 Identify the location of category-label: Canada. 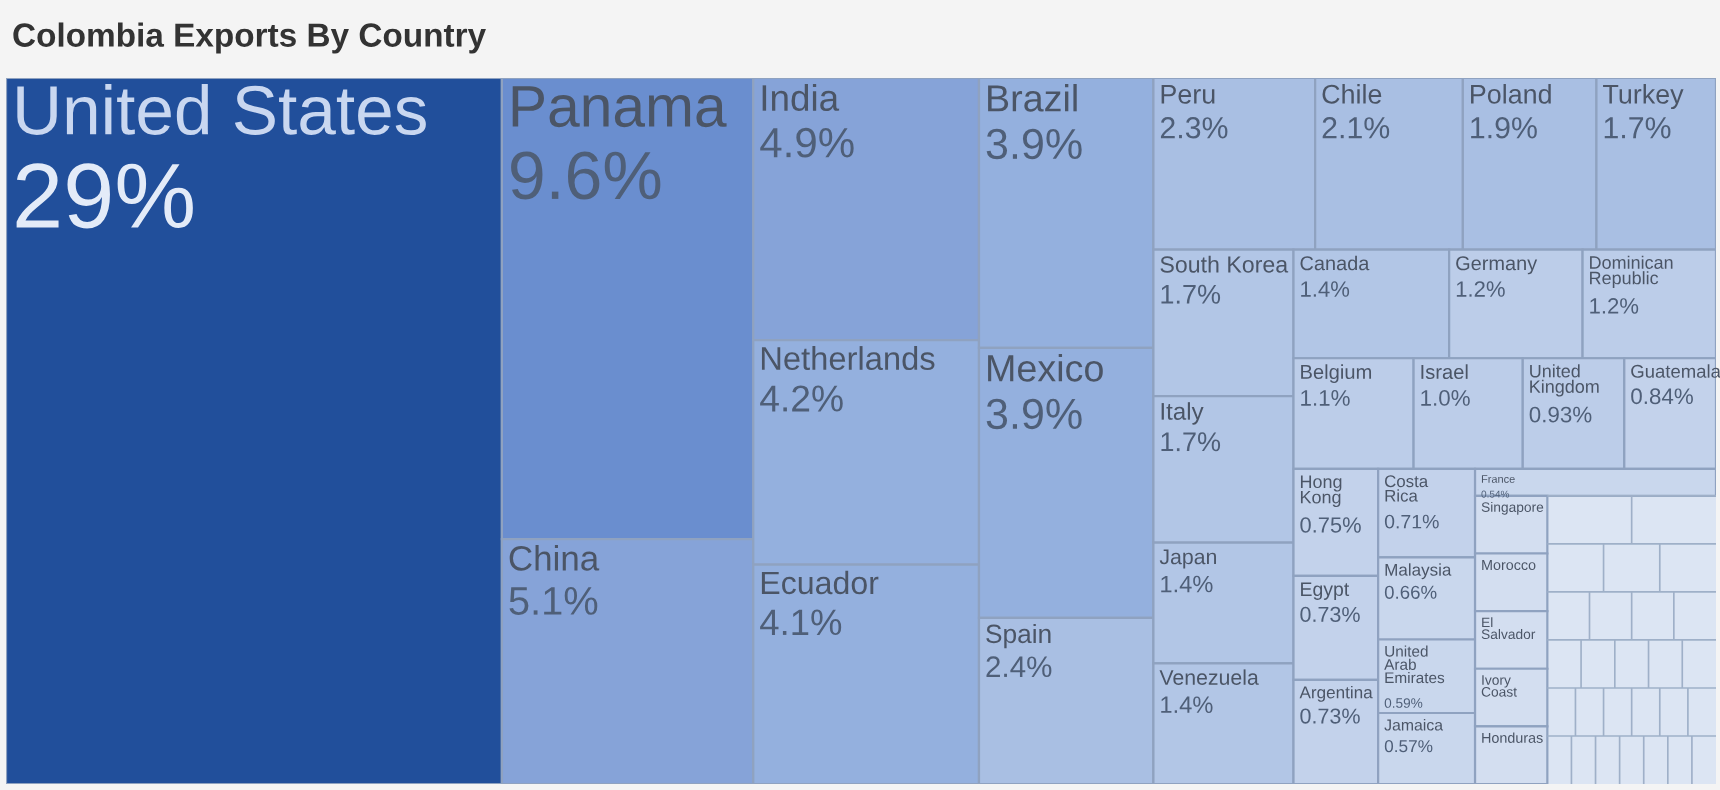
(1335, 263).